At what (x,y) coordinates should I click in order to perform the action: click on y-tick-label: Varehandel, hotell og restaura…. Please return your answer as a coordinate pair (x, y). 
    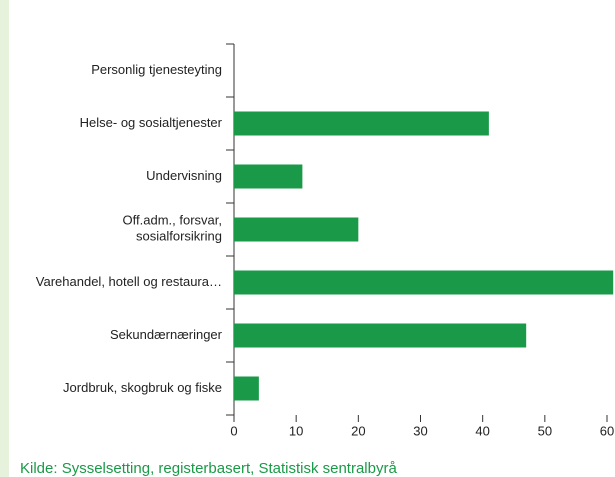
    Looking at the image, I should click on (129, 281).